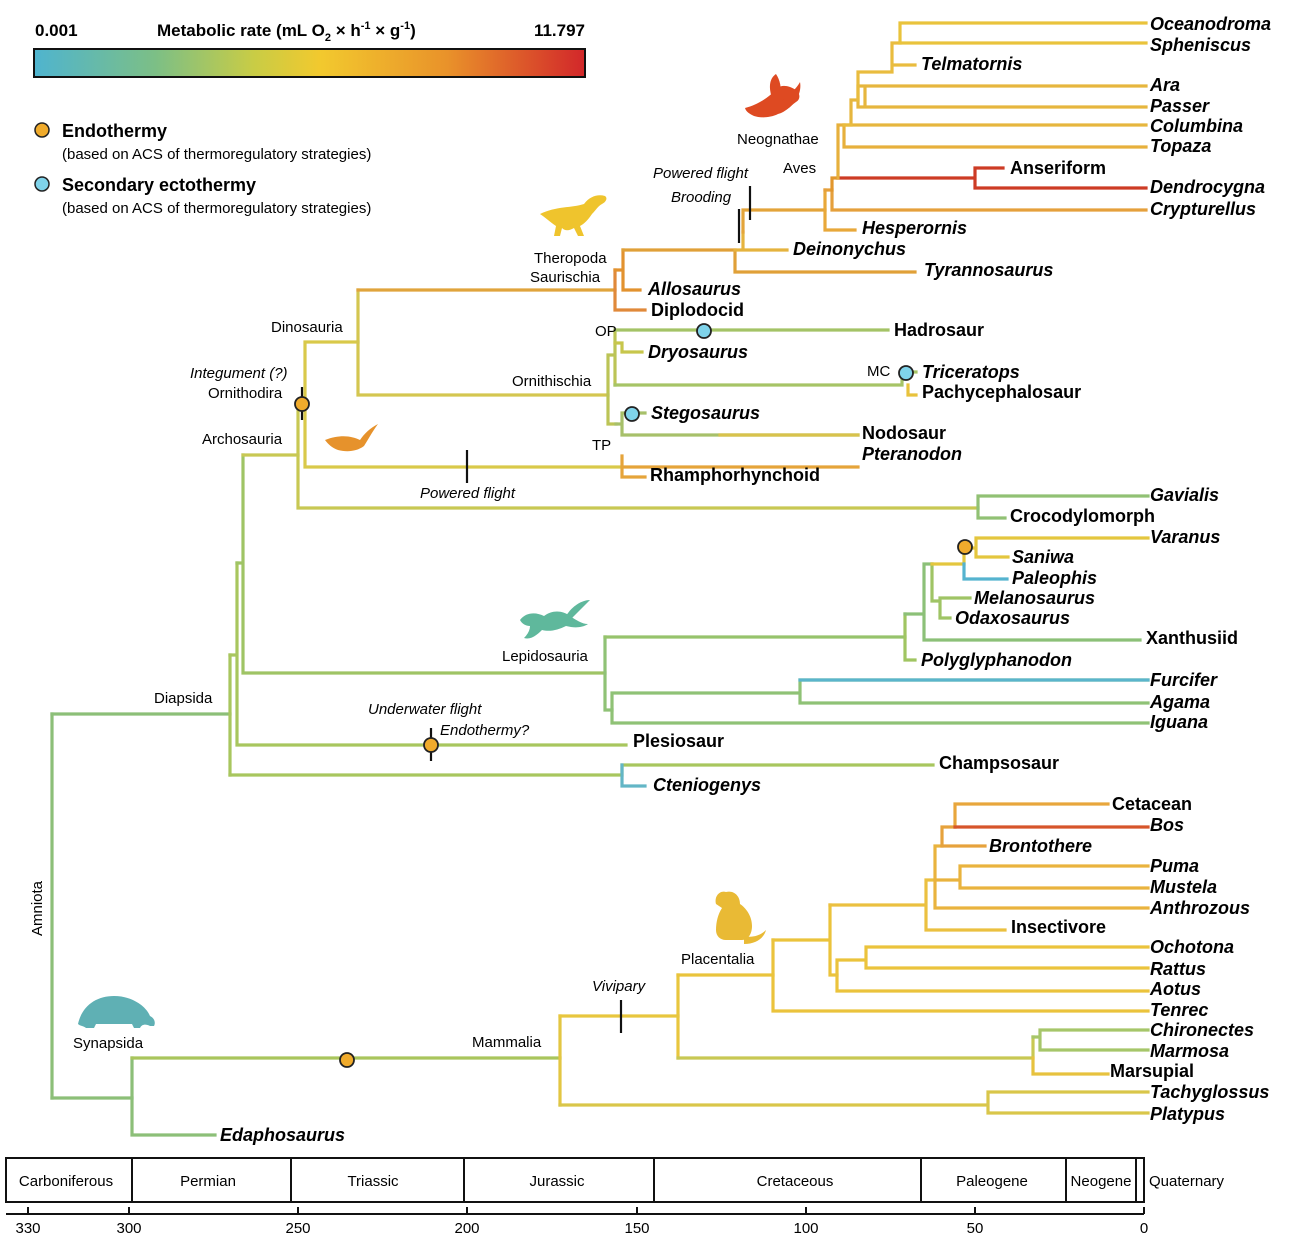 The image size is (1300, 1243). Describe the element at coordinates (1012, 618) in the screenshot. I see `taxon-label: Odaxosaurus` at that location.